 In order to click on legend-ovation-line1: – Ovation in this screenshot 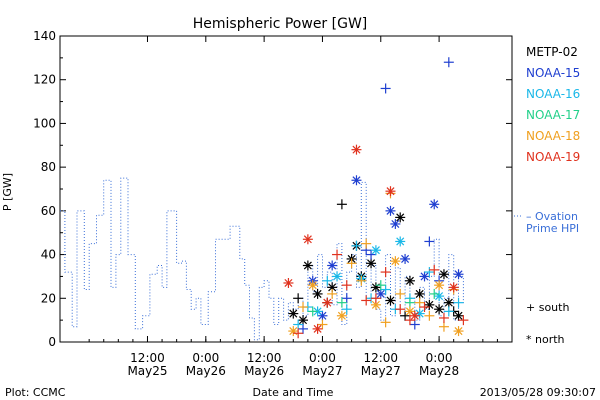, I will do `click(552, 216)`.